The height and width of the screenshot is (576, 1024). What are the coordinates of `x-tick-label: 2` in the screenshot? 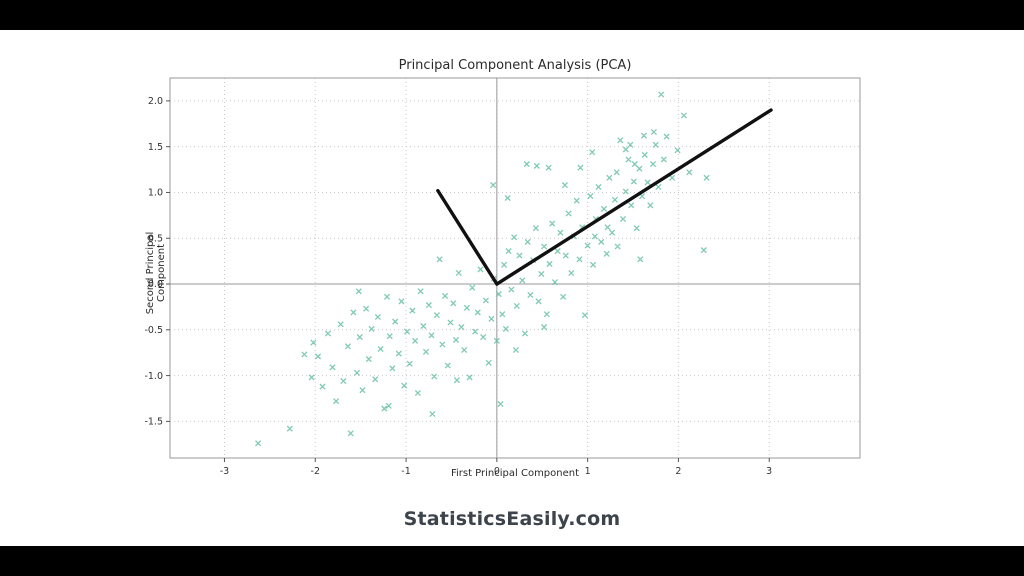 It's located at (678, 471).